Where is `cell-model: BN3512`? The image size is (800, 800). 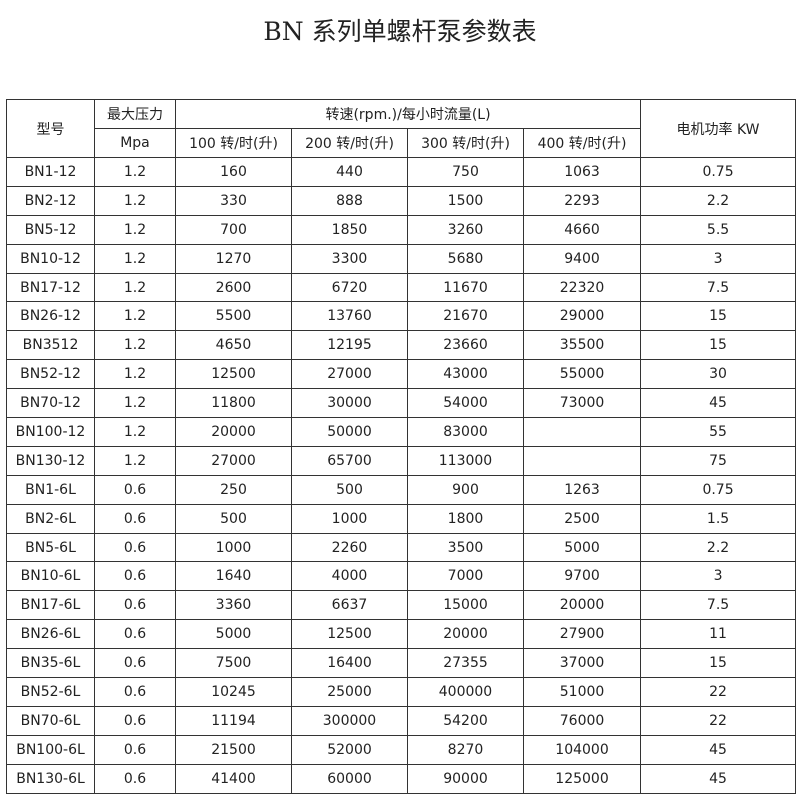 cell-model: BN3512 is located at coordinates (50, 345).